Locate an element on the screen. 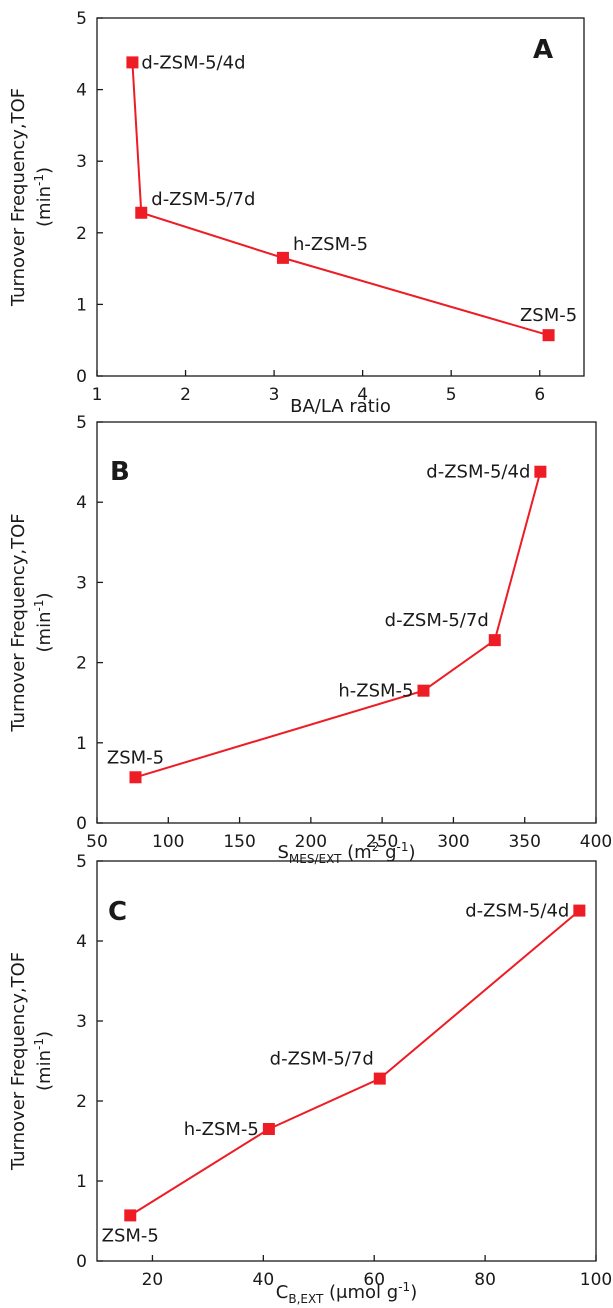 This screenshot has height=1308, width=613. x-tick-label: 200 is located at coordinates (311, 842).